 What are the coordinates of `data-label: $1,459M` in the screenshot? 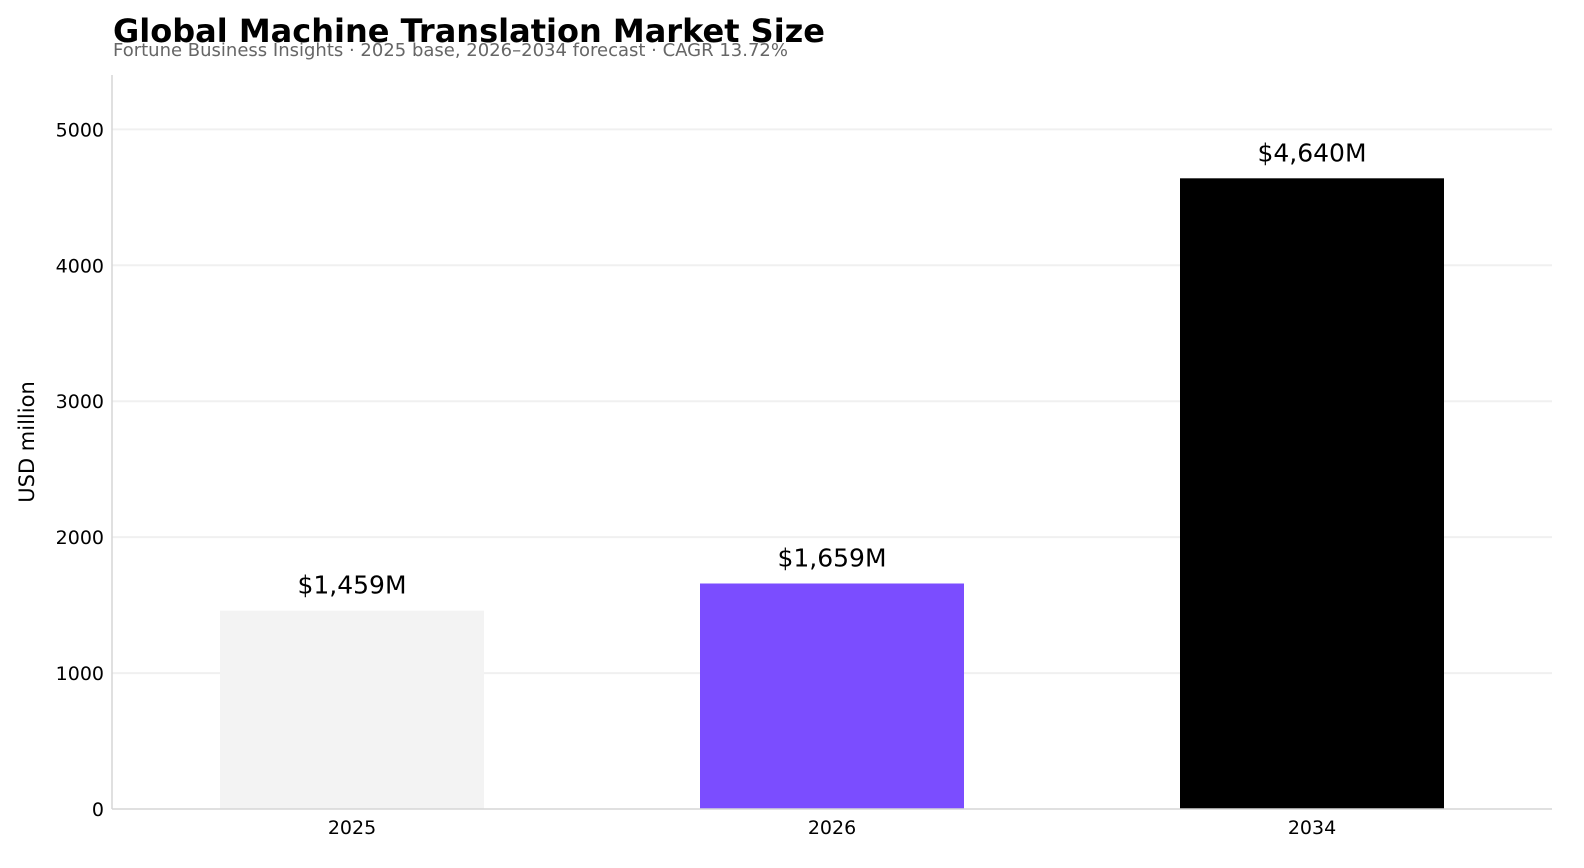 It's located at (351, 585).